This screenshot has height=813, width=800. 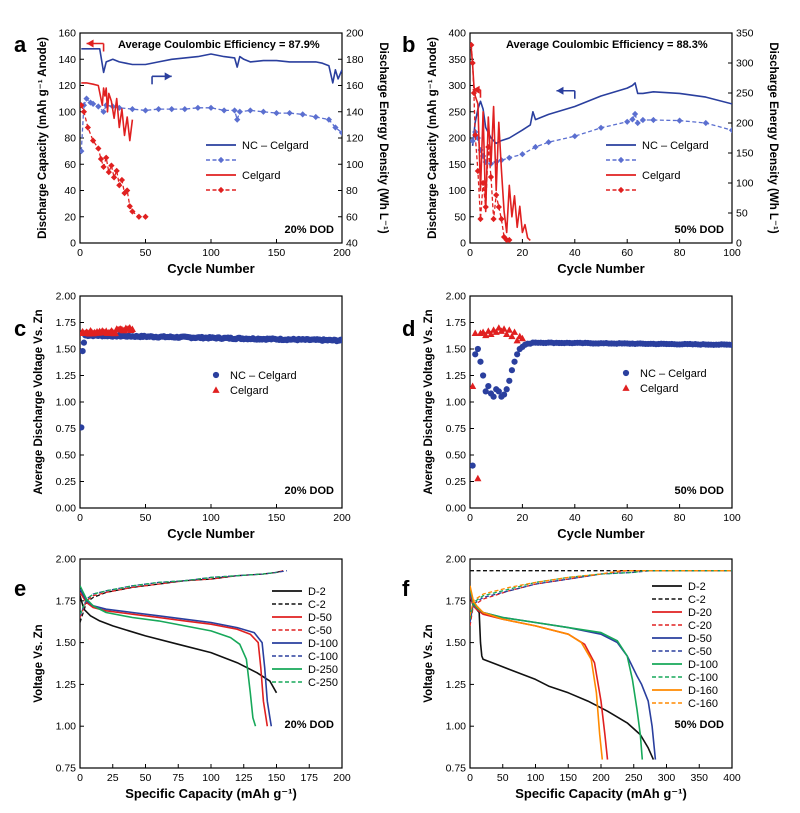 What do you see at coordinates (39, 663) in the screenshot?
I see `y-axis-label: Voltage Vs. Zn` at bounding box center [39, 663].